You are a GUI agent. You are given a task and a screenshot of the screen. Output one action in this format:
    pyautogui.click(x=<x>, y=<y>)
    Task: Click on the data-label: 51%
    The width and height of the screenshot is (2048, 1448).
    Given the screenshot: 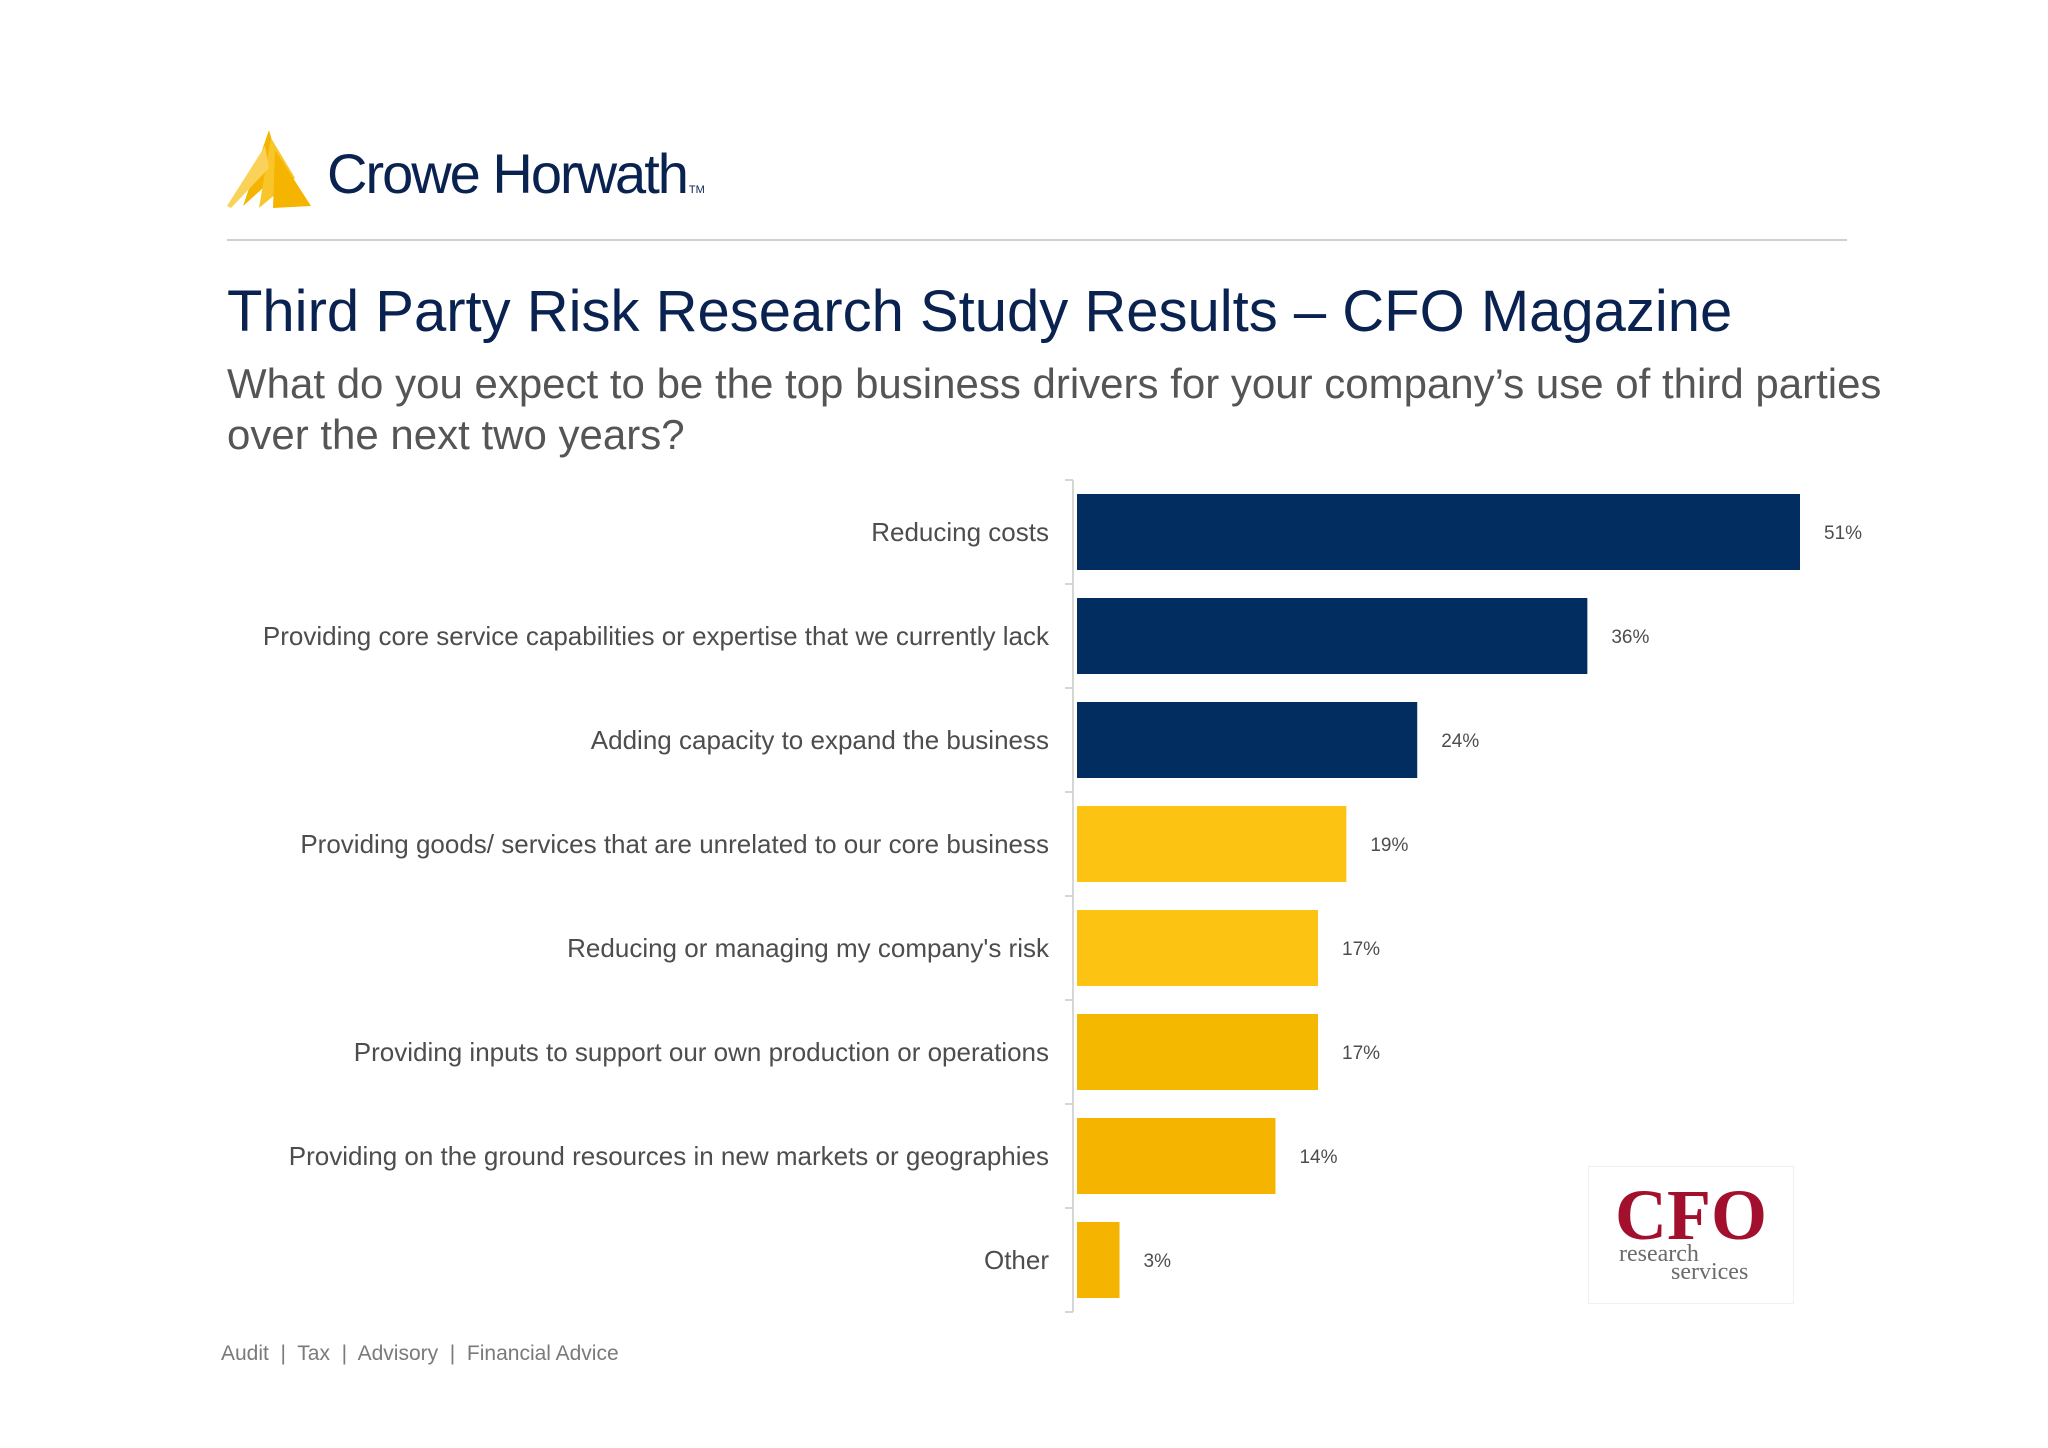 What is the action you would take?
    pyautogui.click(x=1843, y=533)
    